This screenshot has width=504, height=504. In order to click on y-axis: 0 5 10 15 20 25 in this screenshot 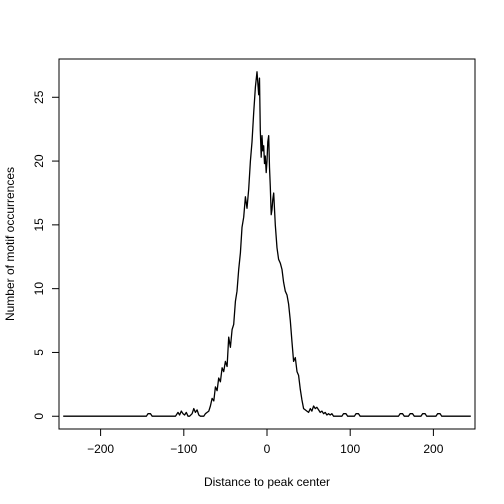, I will do `click(46, 255)`.